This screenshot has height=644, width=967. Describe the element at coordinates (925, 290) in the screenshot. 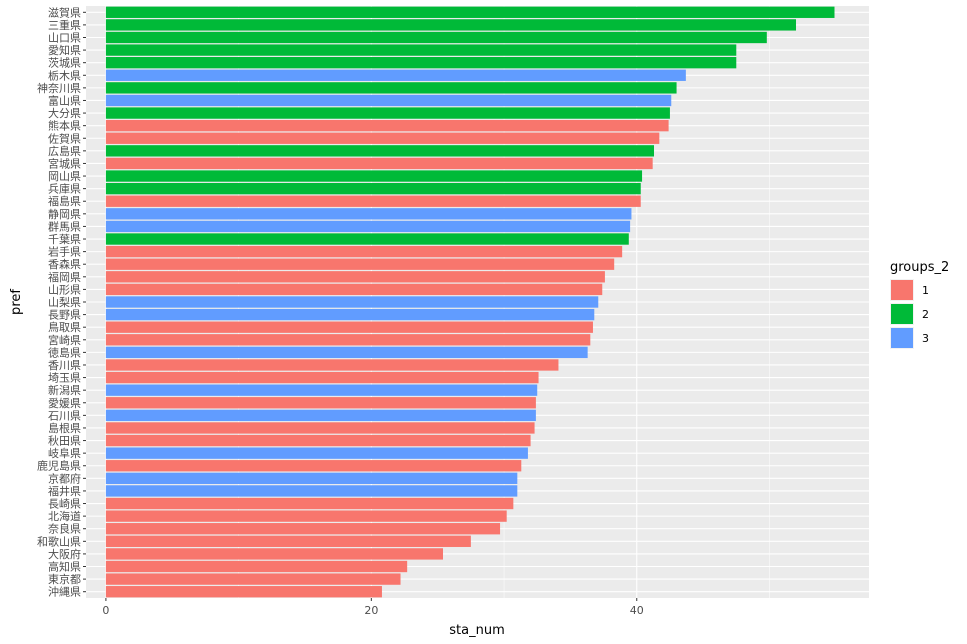

I see `legend-label: 1` at that location.